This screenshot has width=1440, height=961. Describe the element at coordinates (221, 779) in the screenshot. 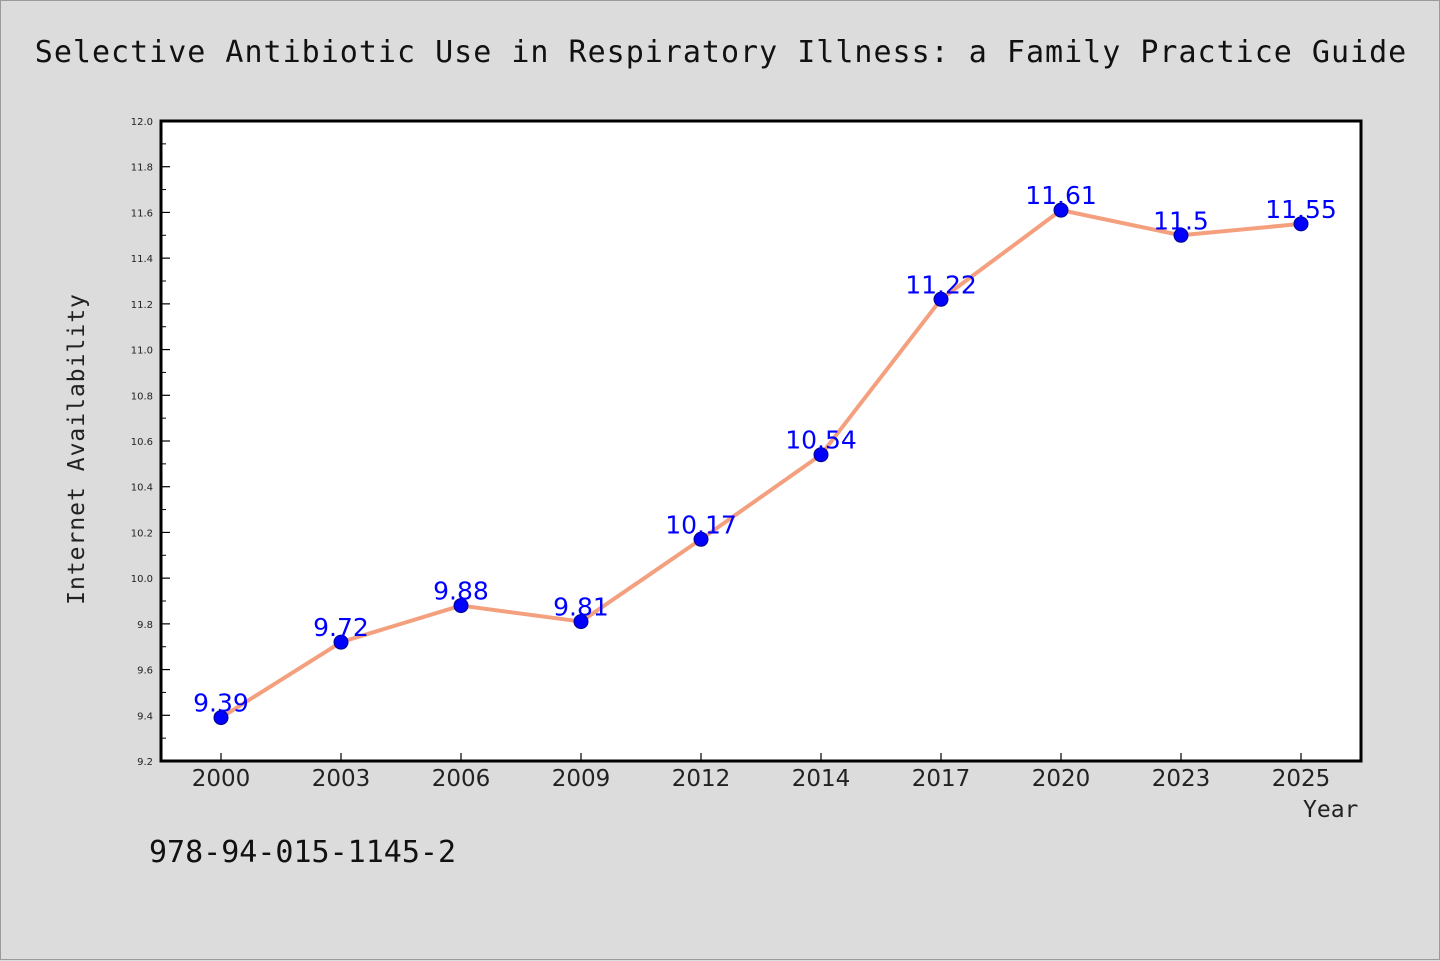

I see `x-tick-label: 2000` at that location.